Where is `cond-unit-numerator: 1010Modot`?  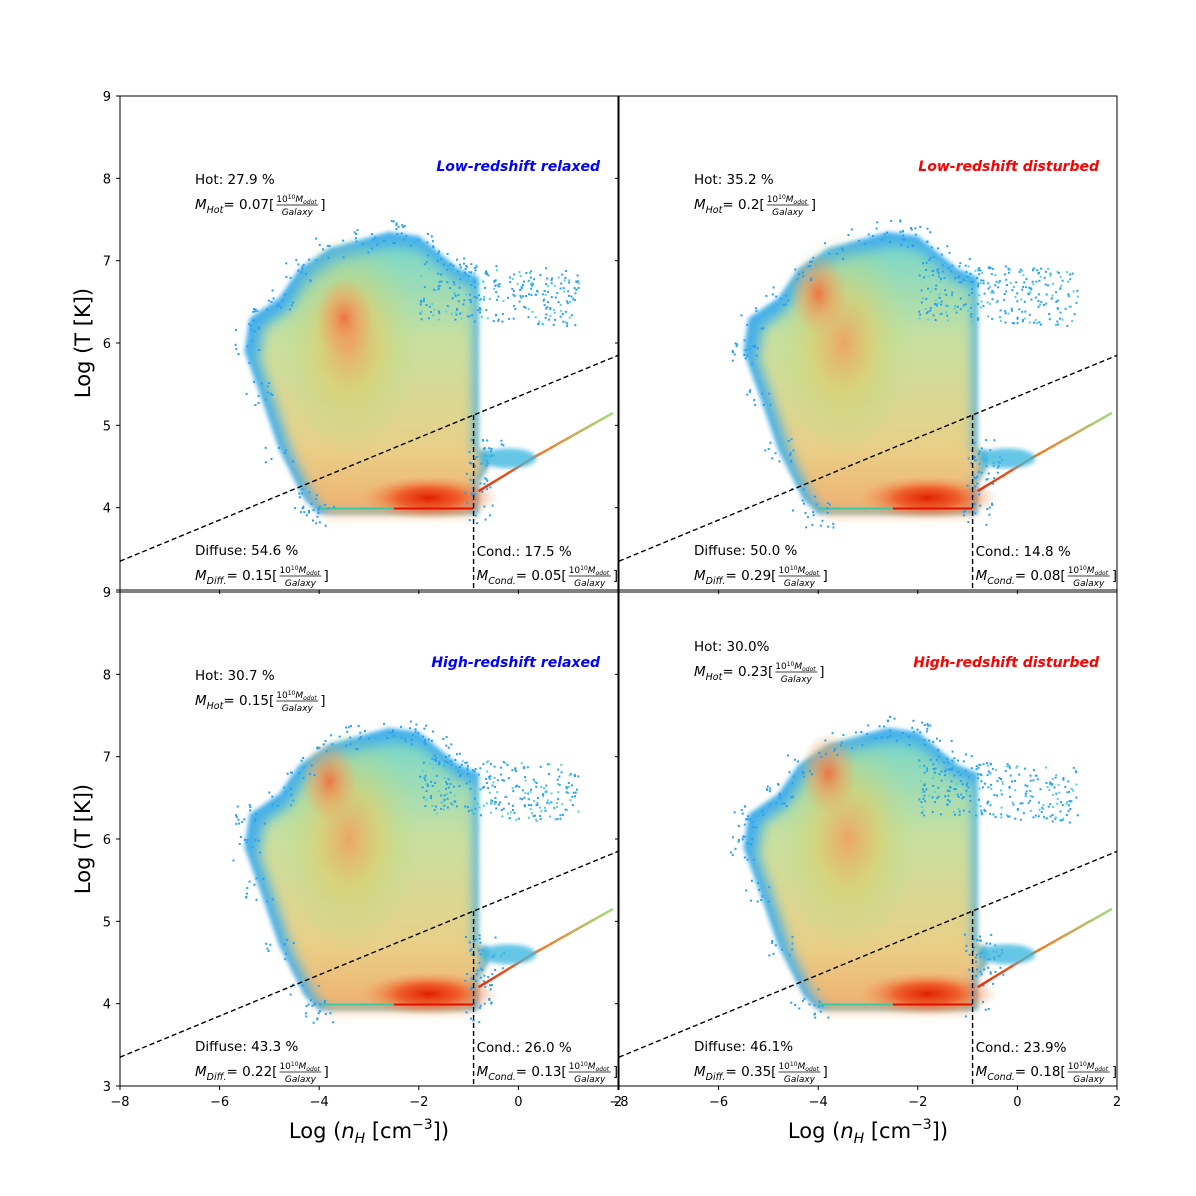 cond-unit-numerator: 1010Modot is located at coordinates (589, 571).